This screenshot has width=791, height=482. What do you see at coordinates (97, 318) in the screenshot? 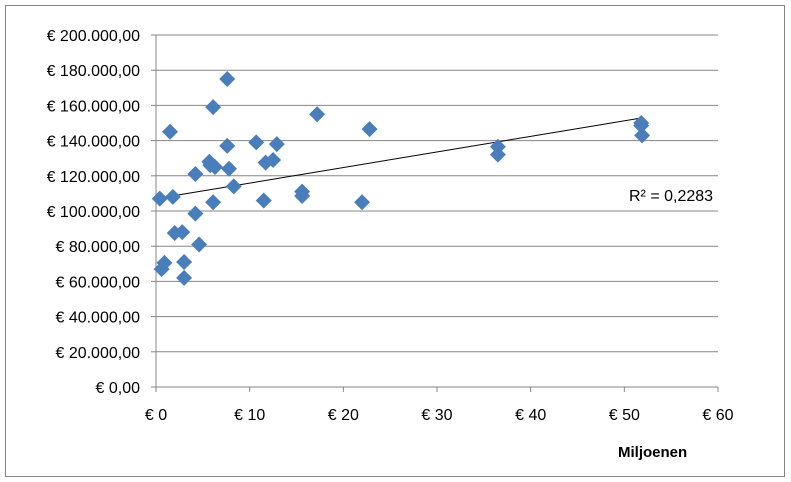
I see `y-tick-label: € 40.000,00` at bounding box center [97, 318].